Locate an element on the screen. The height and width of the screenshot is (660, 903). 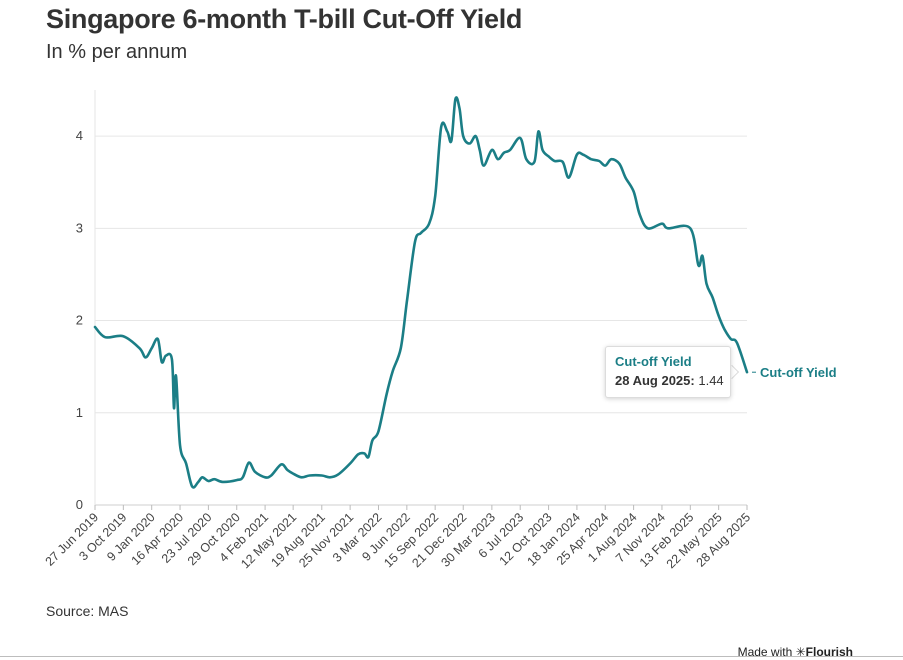
flourish-credit: Made with ✳Flourish is located at coordinates (795, 652).